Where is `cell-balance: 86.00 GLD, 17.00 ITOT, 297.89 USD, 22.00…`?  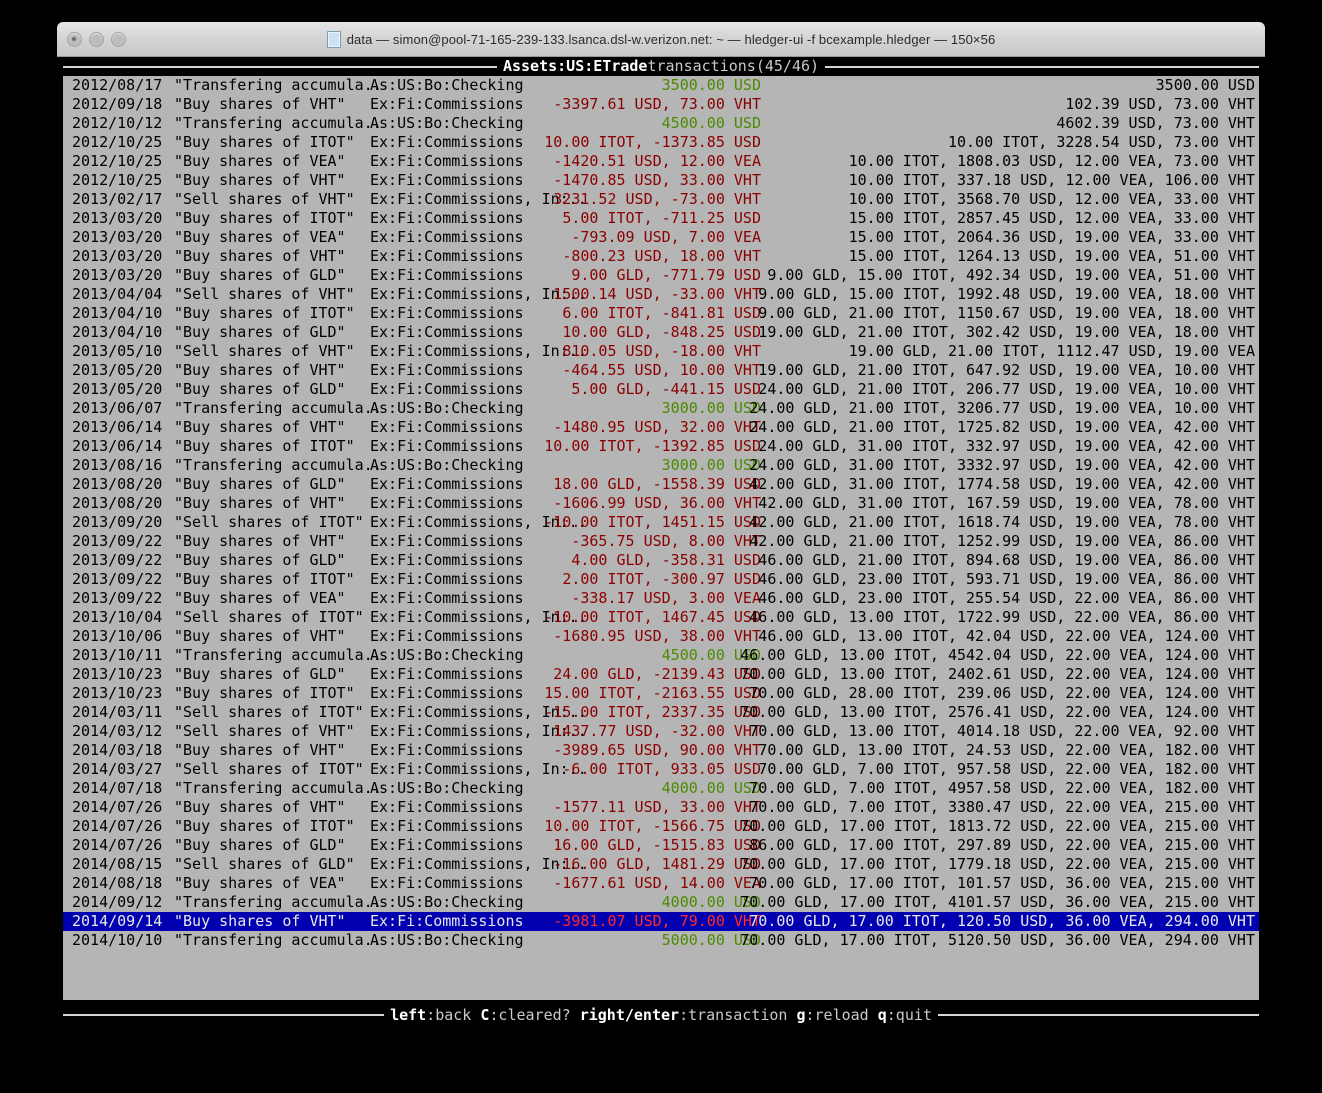
cell-balance: 86.00 GLD, 17.00 ITOT, 297.89 USD, 22.00… is located at coordinates (1002, 845).